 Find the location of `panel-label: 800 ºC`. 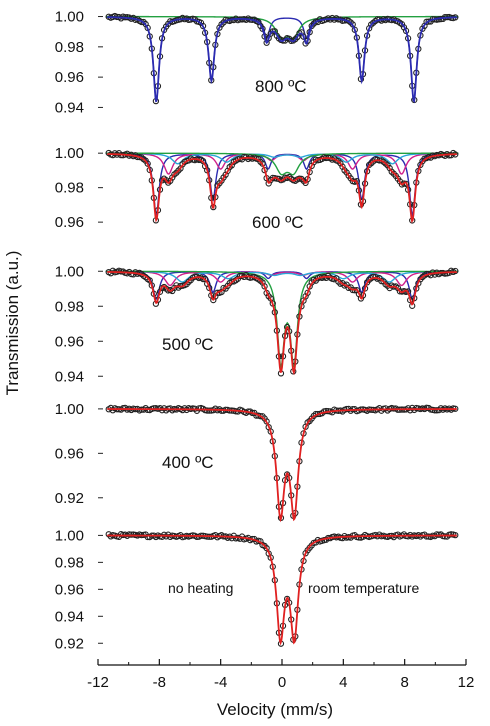

panel-label: 800 ºC is located at coordinates (281, 86).